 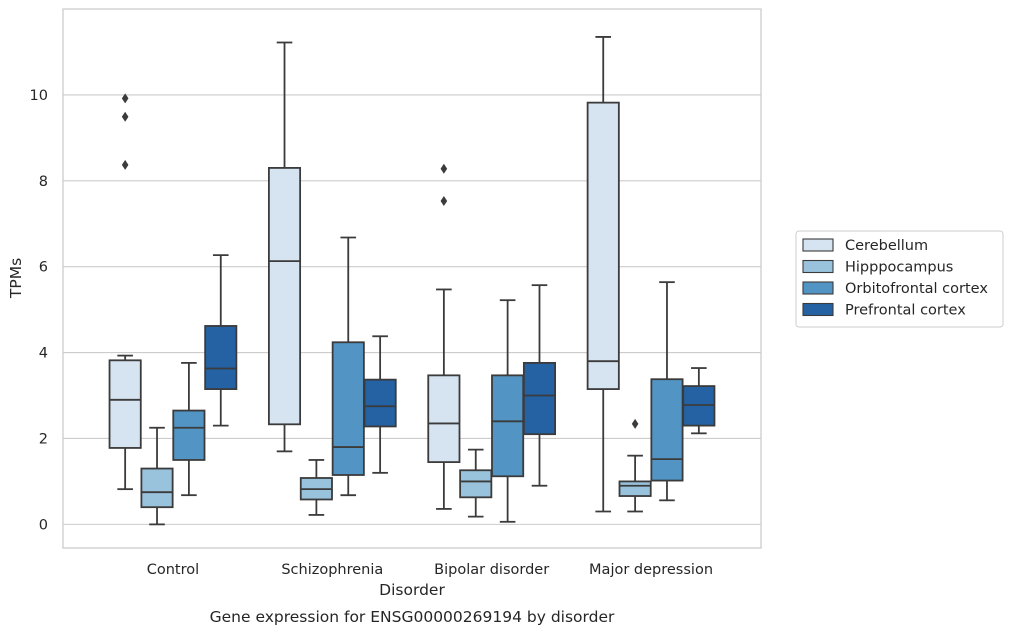 What do you see at coordinates (43, 182) in the screenshot?
I see `y-tick-label: 8` at bounding box center [43, 182].